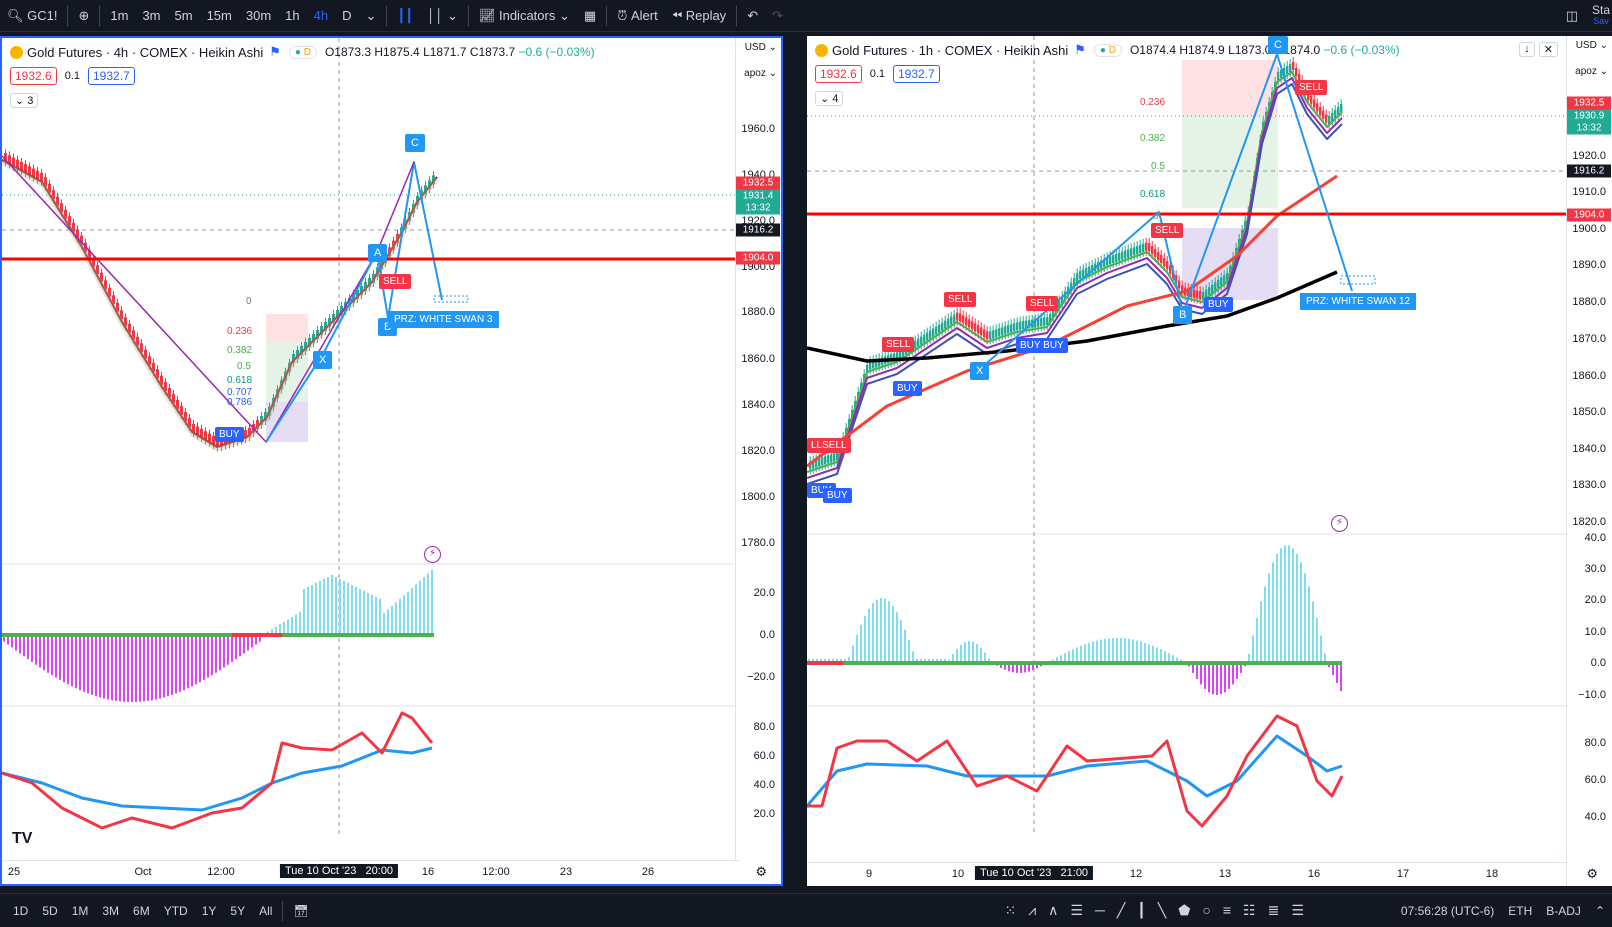 The height and width of the screenshot is (927, 1612). Describe the element at coordinates (238, 910) in the screenshot. I see `range-5y: 5Y` at that location.